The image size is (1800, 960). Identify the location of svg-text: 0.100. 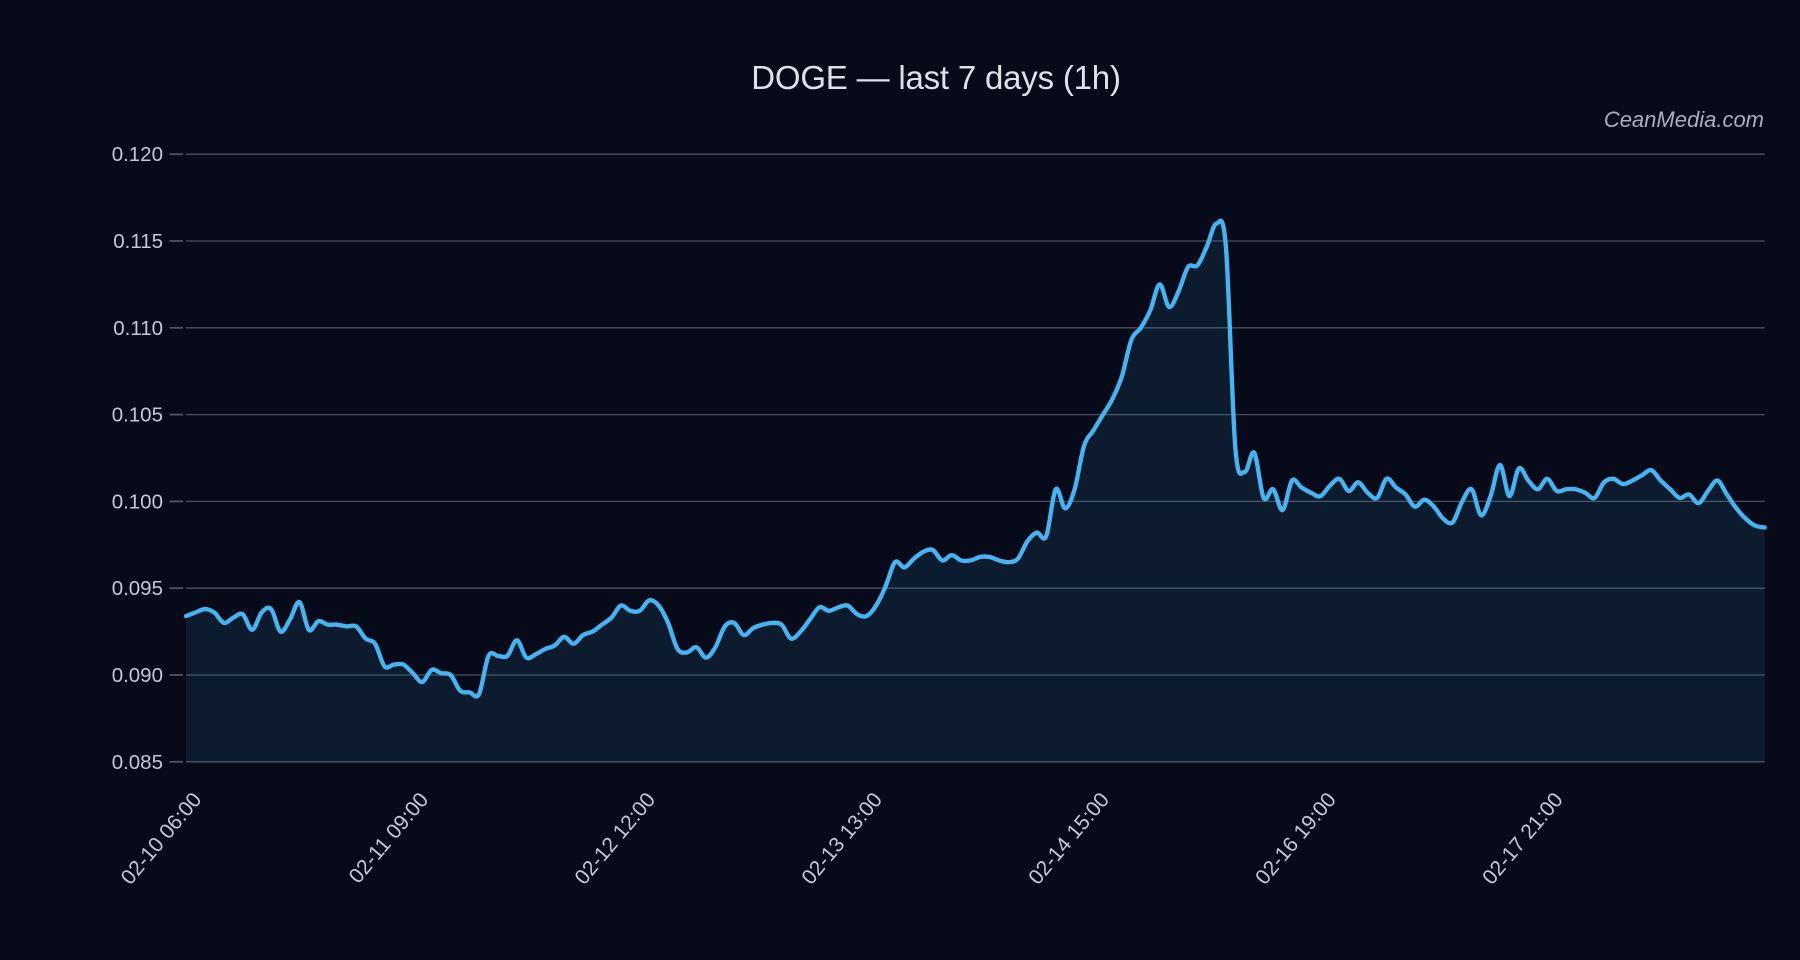
(137, 501).